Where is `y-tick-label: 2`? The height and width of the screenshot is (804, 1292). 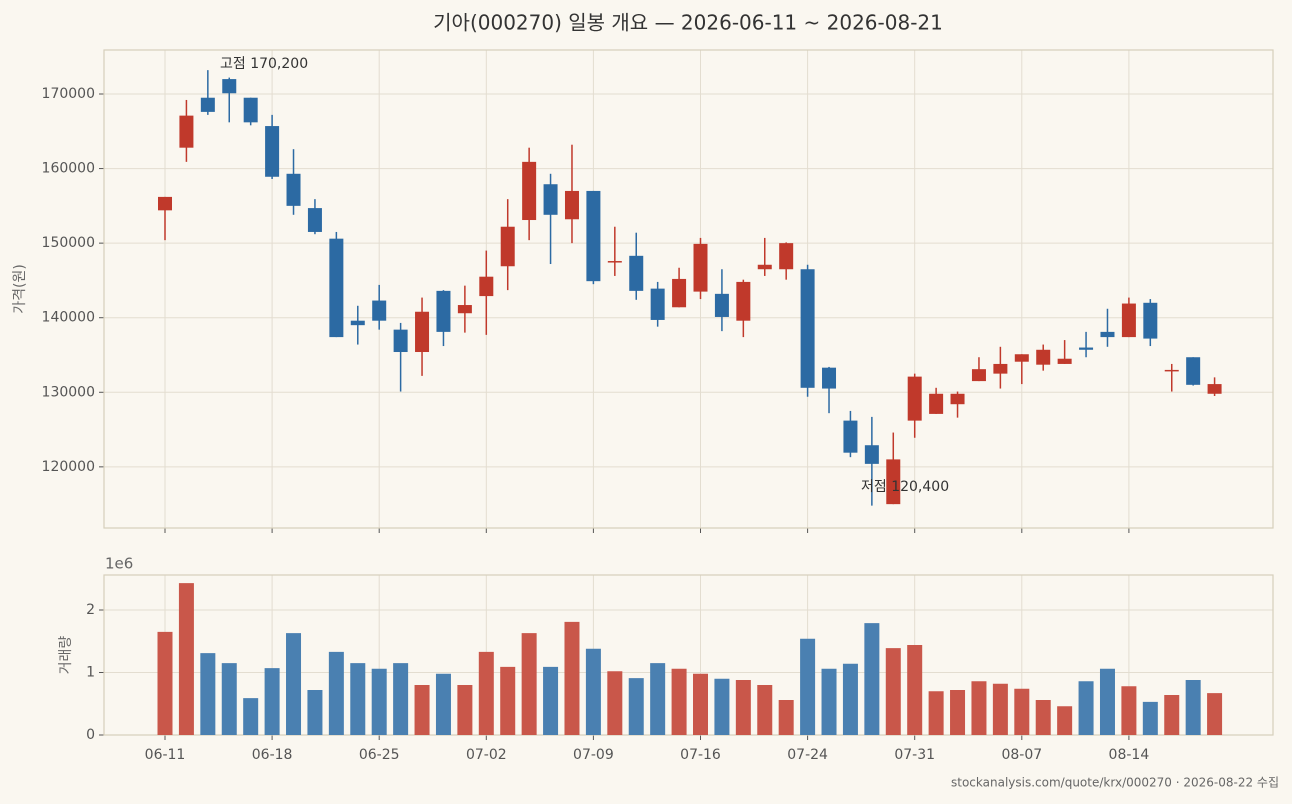
y-tick-label: 2 is located at coordinates (90, 610).